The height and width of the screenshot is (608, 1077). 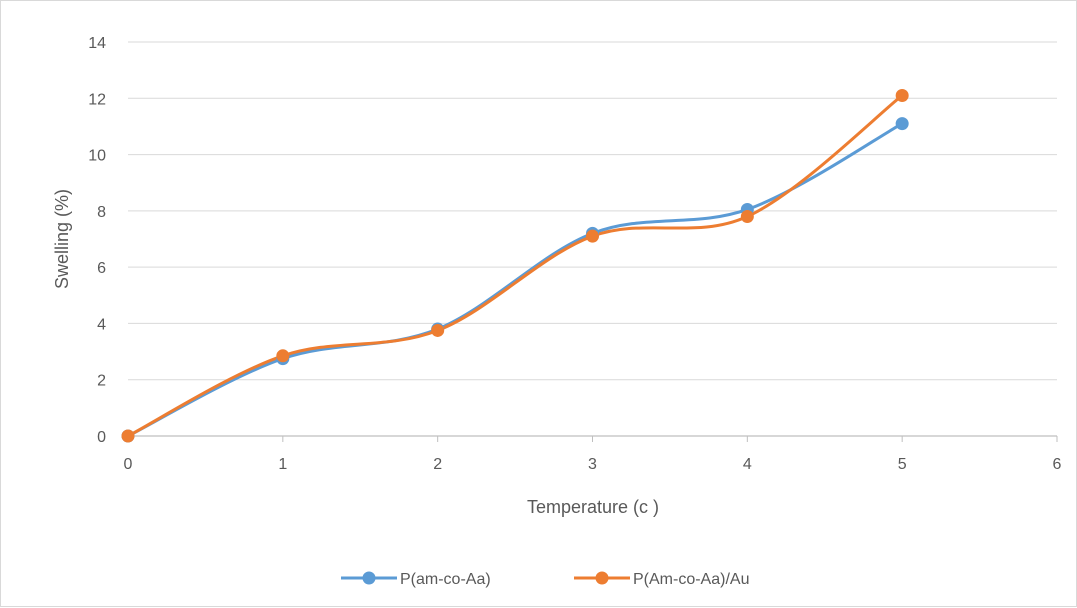 I want to click on x-tick-label: 3, so click(x=592, y=464).